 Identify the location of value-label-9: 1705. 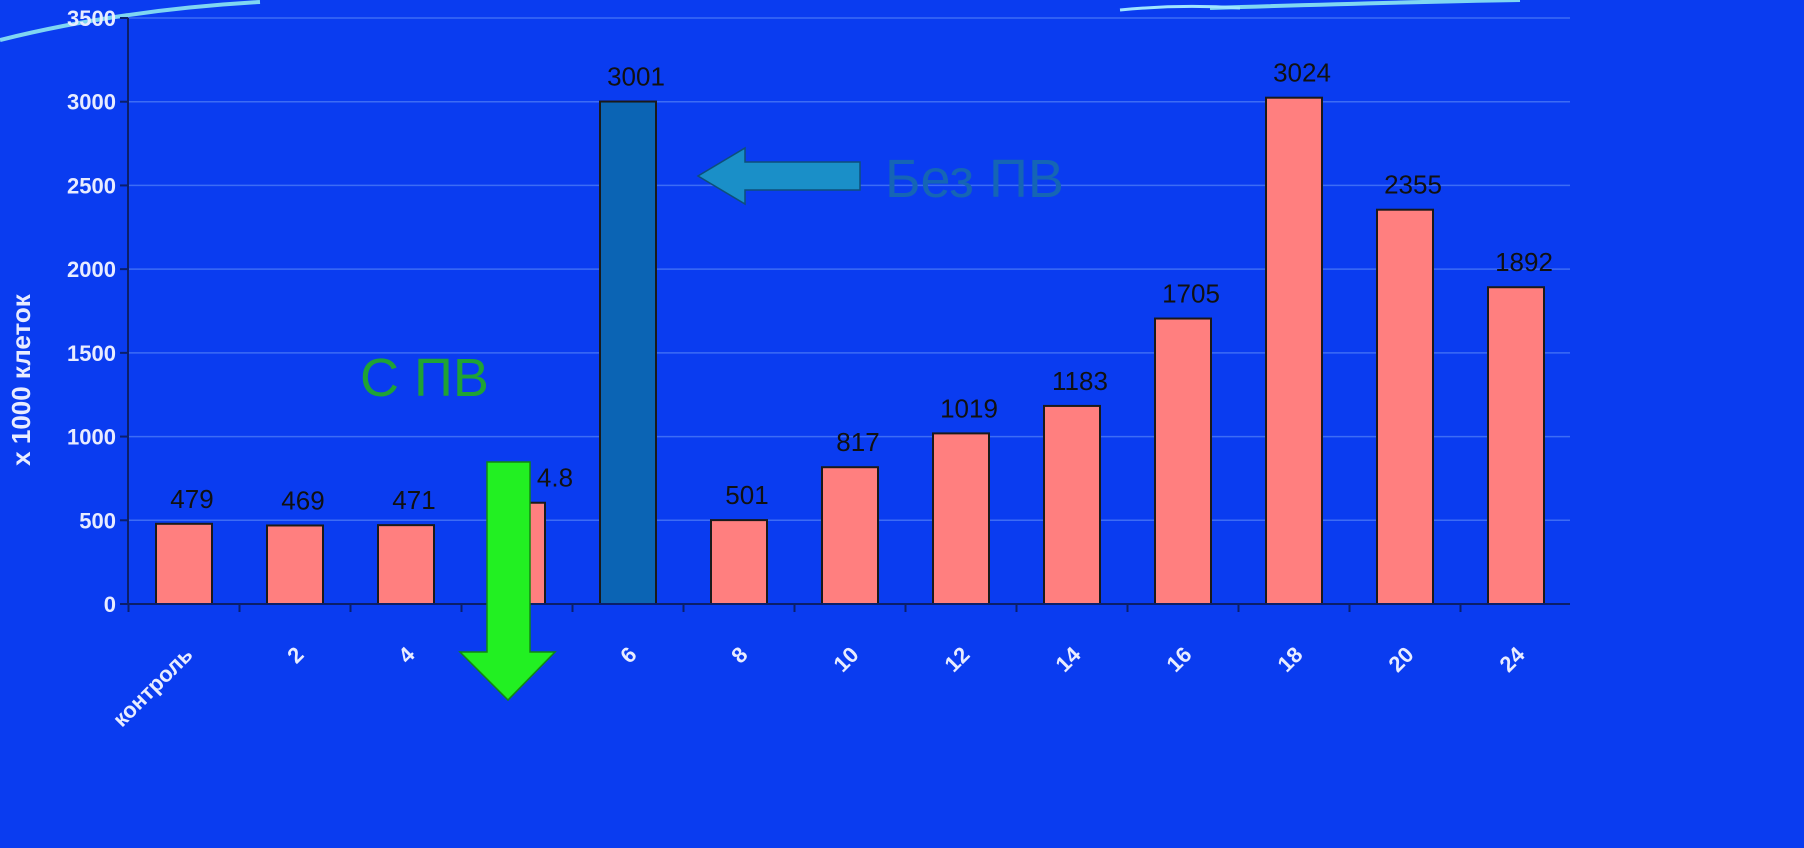
(1191, 294).